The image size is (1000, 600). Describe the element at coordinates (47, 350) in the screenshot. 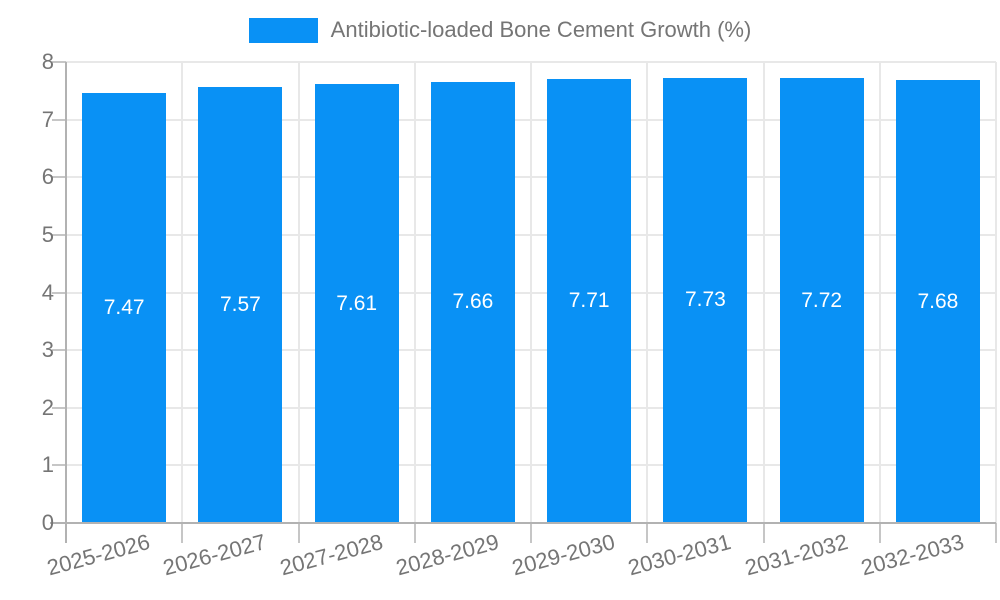

I see `y-axis-label: 3` at that location.